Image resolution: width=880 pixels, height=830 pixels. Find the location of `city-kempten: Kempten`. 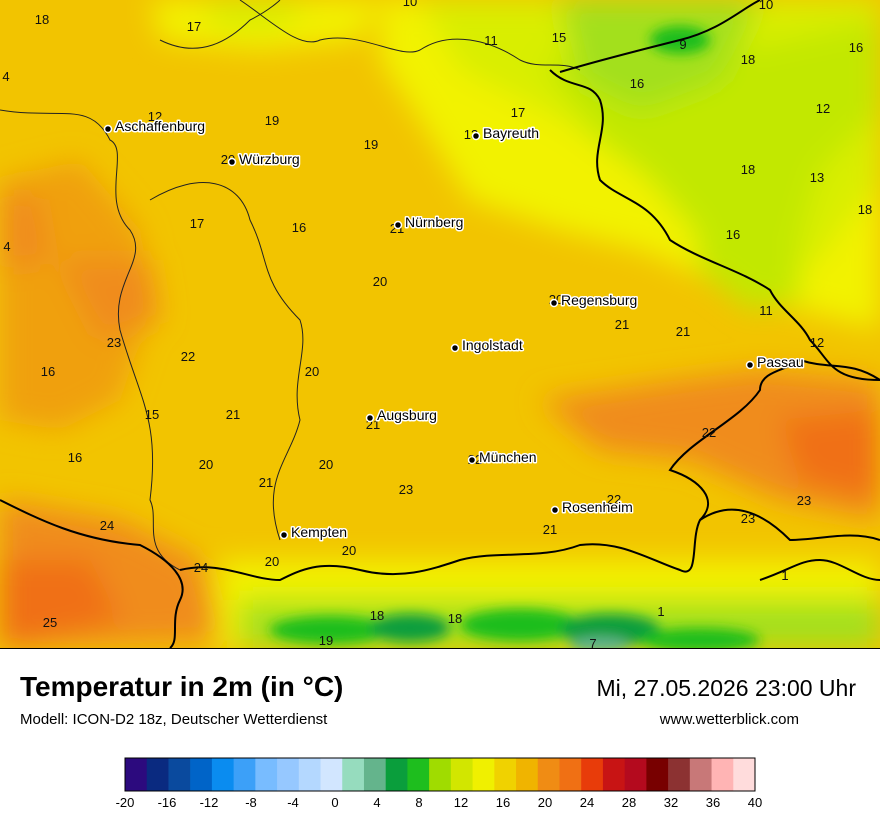

city-kempten: Kempten is located at coordinates (314, 532).